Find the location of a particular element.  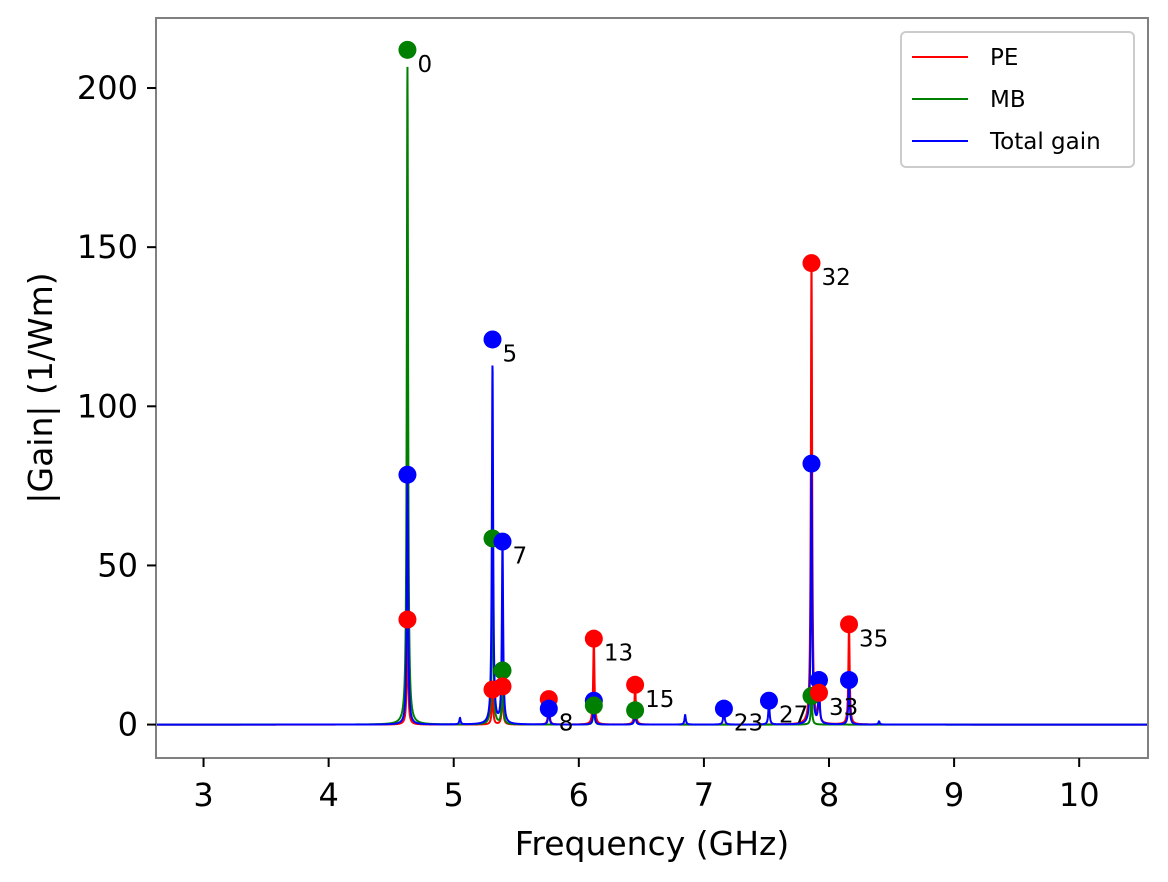

x-tick-label: 8 is located at coordinates (829, 795).